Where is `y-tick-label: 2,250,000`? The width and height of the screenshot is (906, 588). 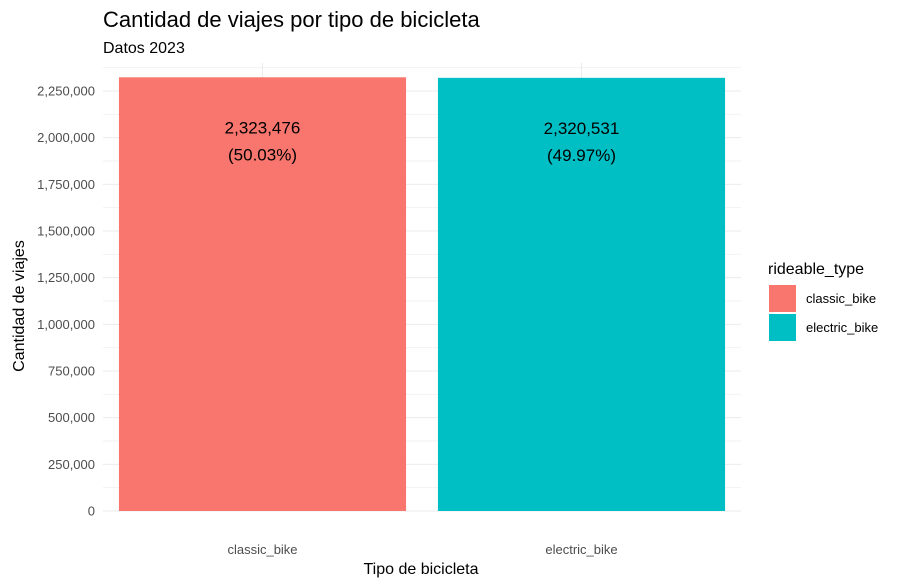
y-tick-label: 2,250,000 is located at coordinates (66, 91).